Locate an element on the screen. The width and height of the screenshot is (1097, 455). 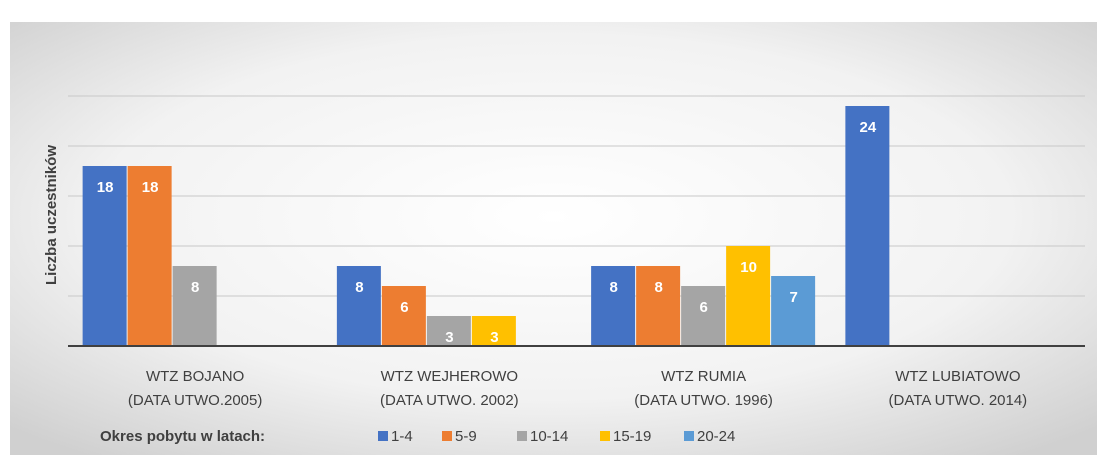
legend-label: 15-19 is located at coordinates (632, 436).